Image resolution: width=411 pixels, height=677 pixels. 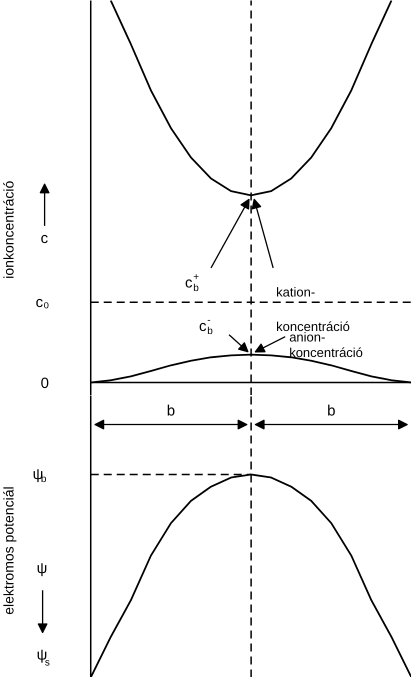 I want to click on text: 0, so click(x=44, y=383).